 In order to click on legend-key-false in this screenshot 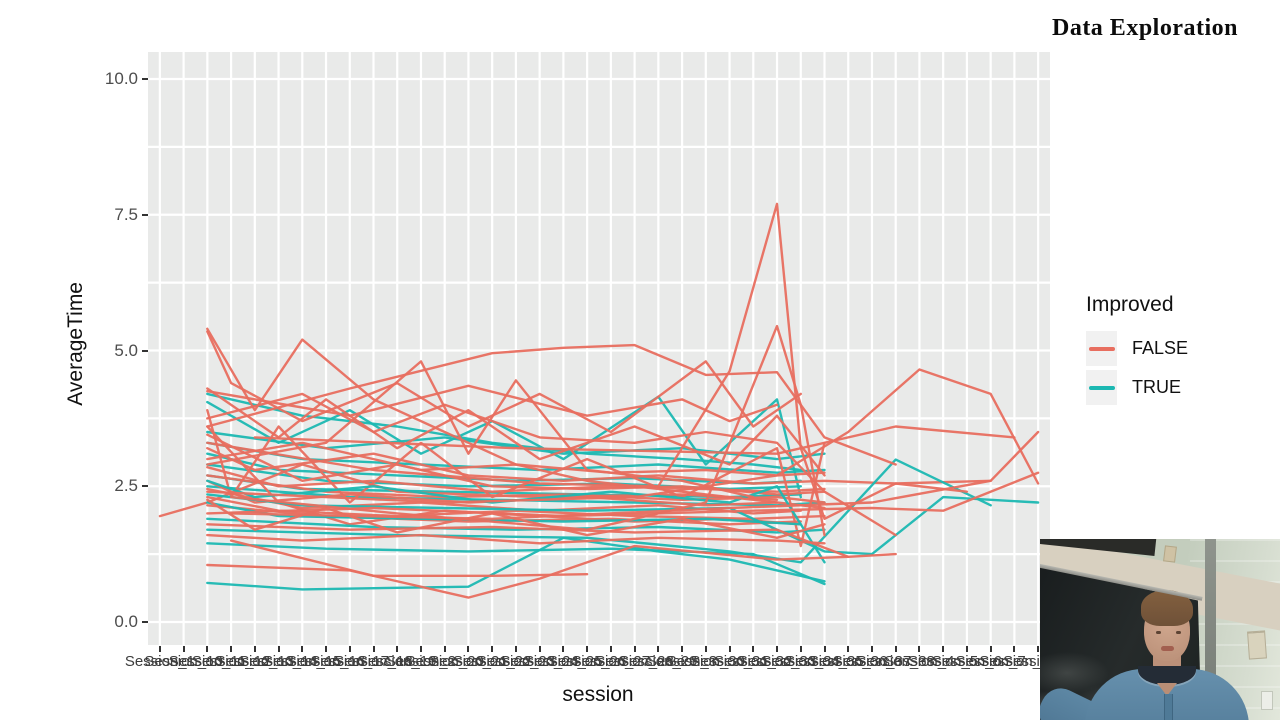, I will do `click(1101, 348)`.